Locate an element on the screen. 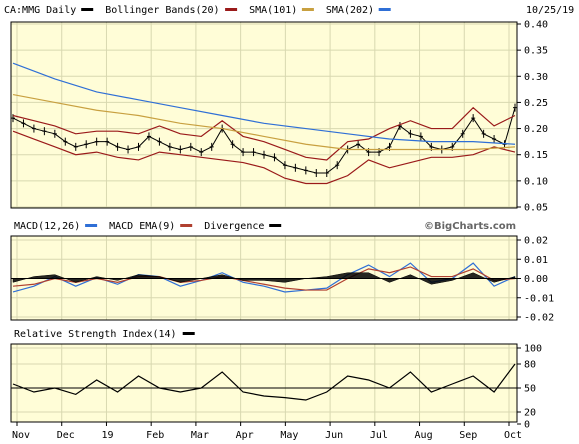 The width and height of the screenshot is (579, 444). y-tick-label: 0.02 is located at coordinates (536, 241).